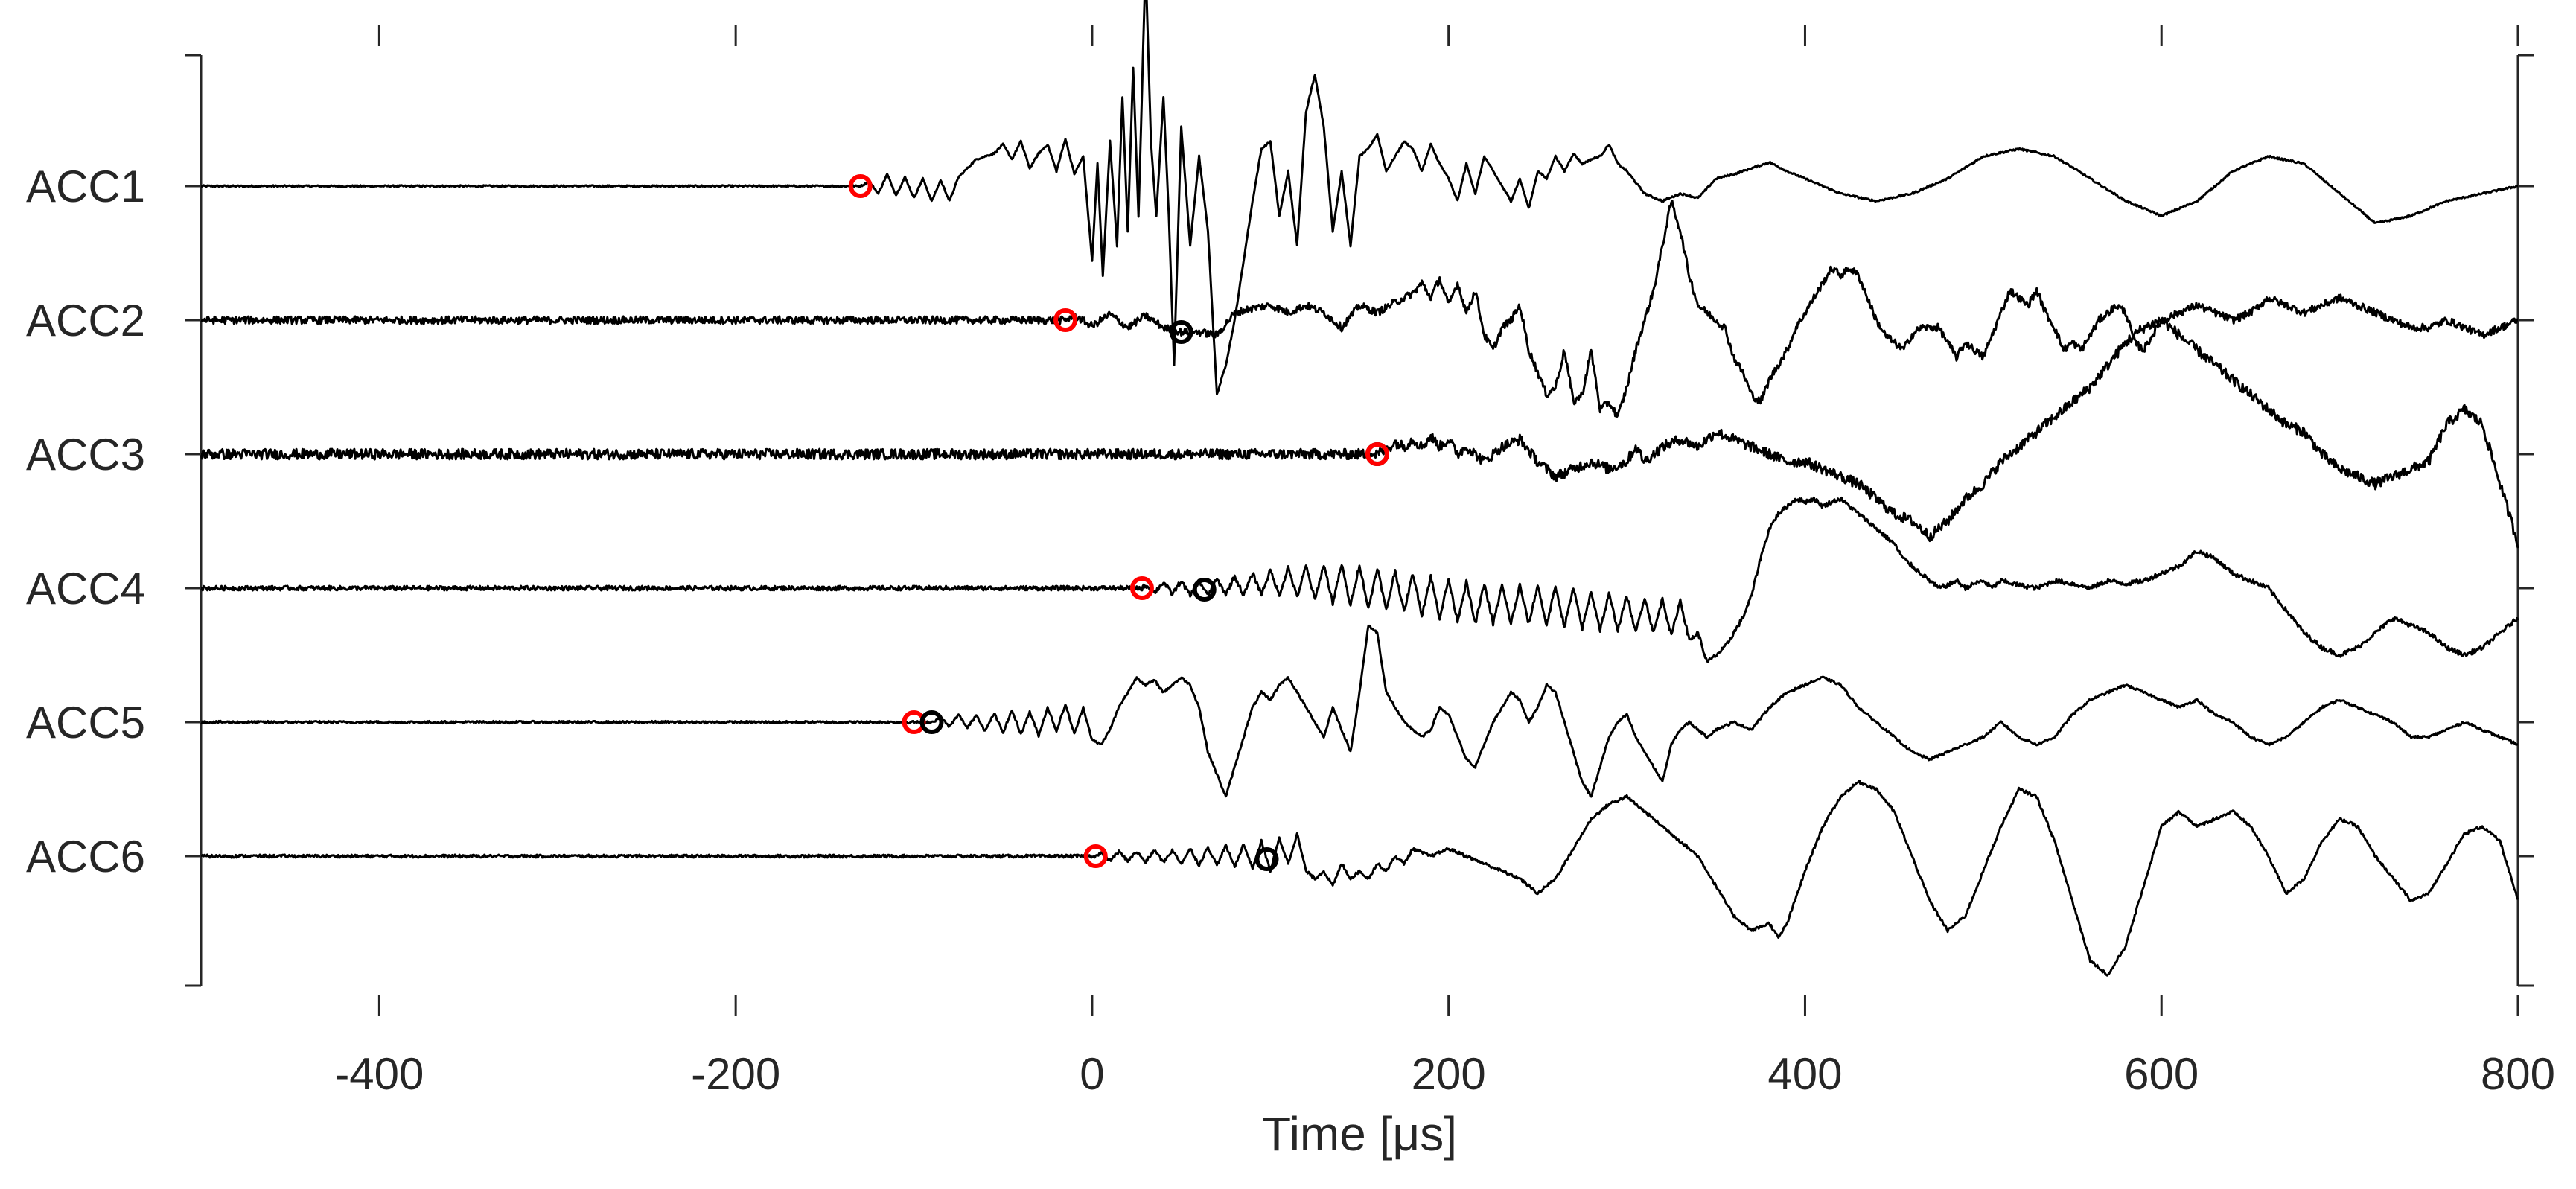 The height and width of the screenshot is (1189, 2576). I want to click on pick-marker-acc5-black, so click(932, 722).